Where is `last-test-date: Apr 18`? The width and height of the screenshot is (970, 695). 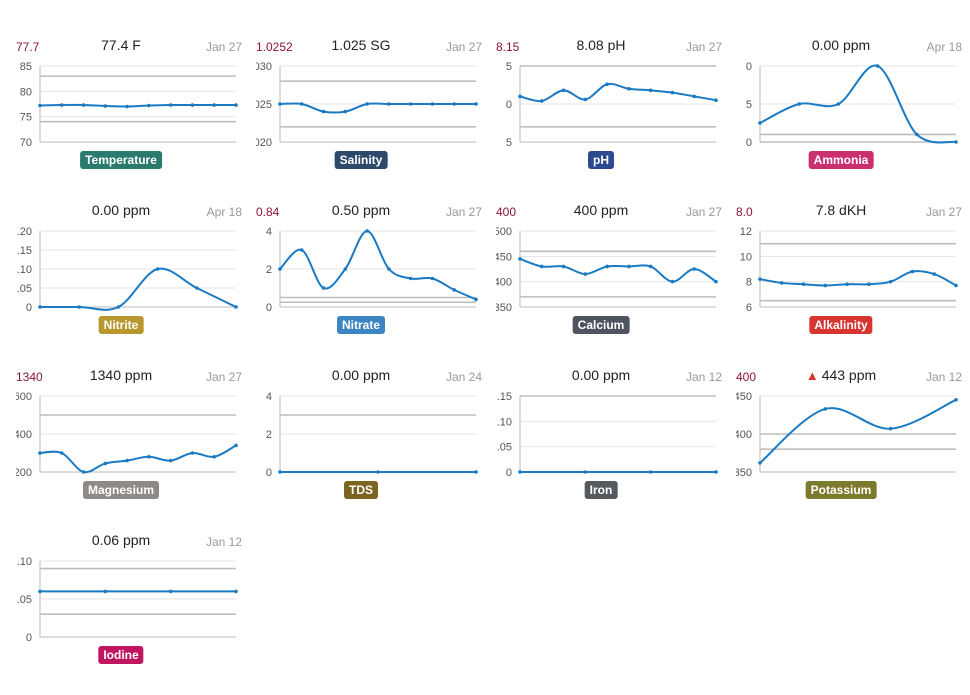 last-test-date: Apr 18 is located at coordinates (224, 212).